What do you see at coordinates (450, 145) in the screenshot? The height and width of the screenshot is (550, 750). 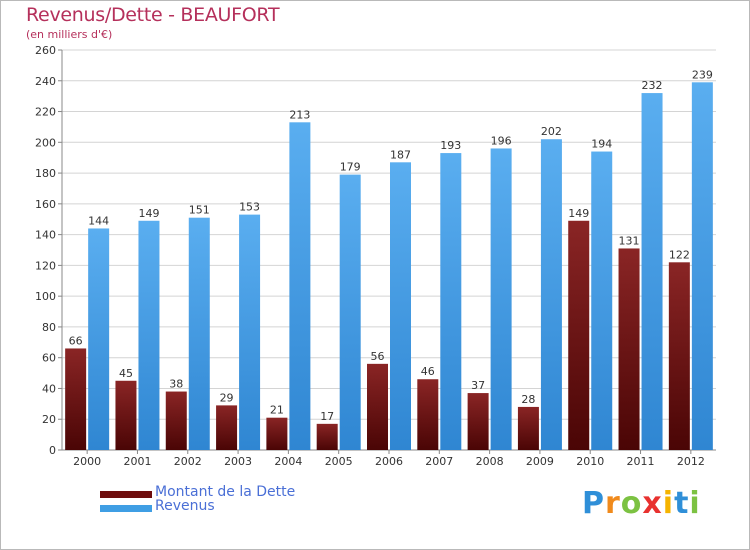 I see `data-label-revenus: 193` at bounding box center [450, 145].